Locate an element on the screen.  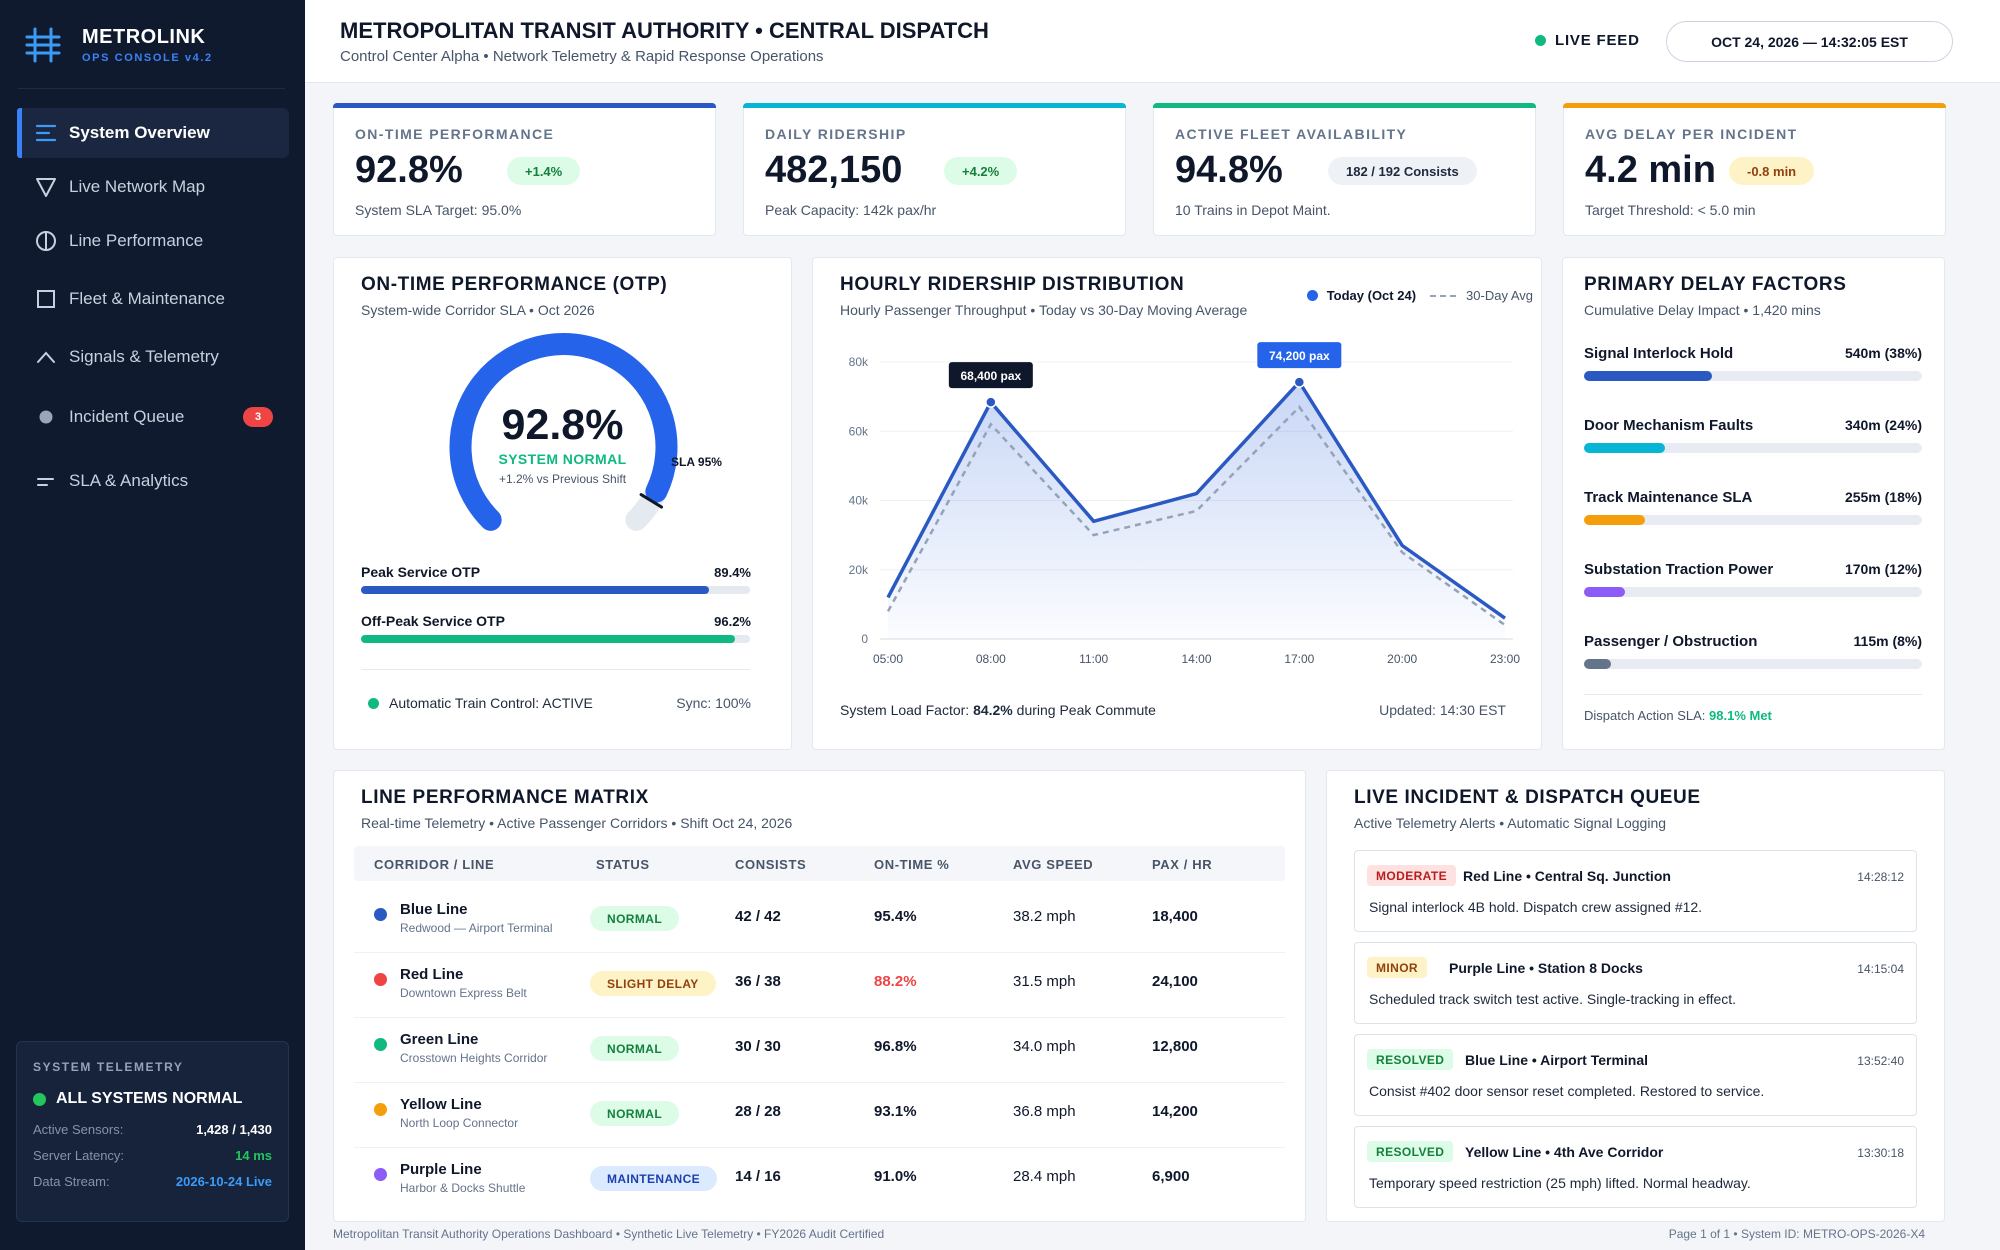
y-tick-label: 0 is located at coordinates (864, 639).